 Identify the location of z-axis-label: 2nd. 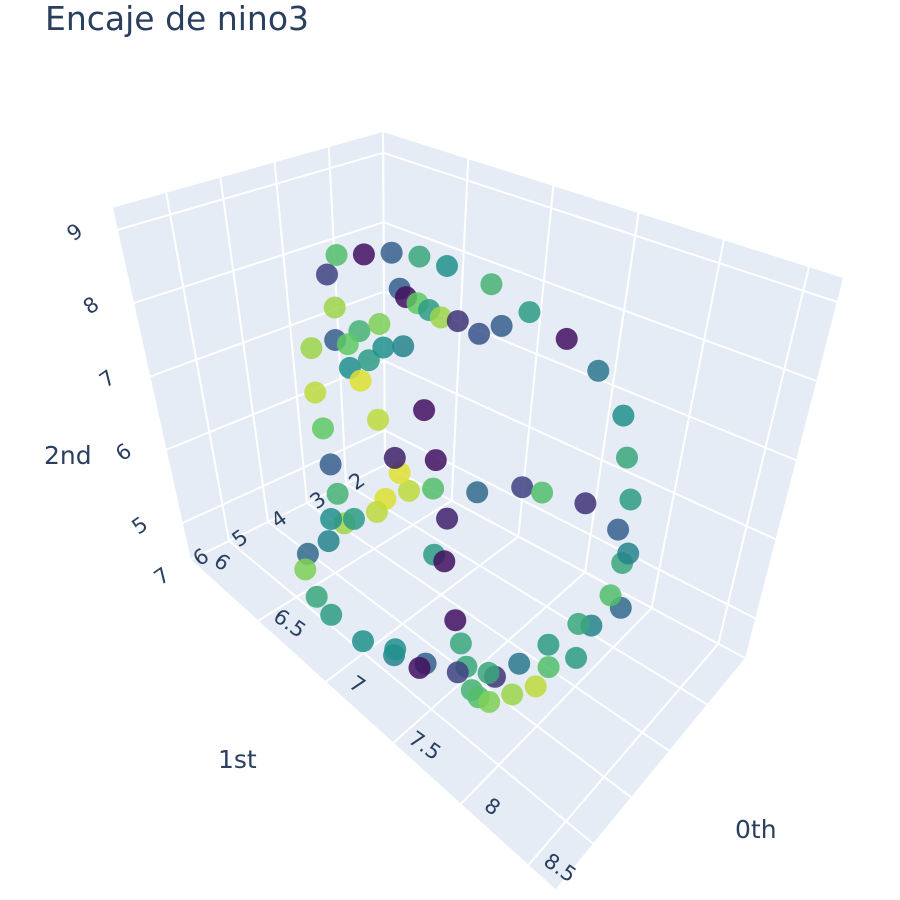
(68, 455).